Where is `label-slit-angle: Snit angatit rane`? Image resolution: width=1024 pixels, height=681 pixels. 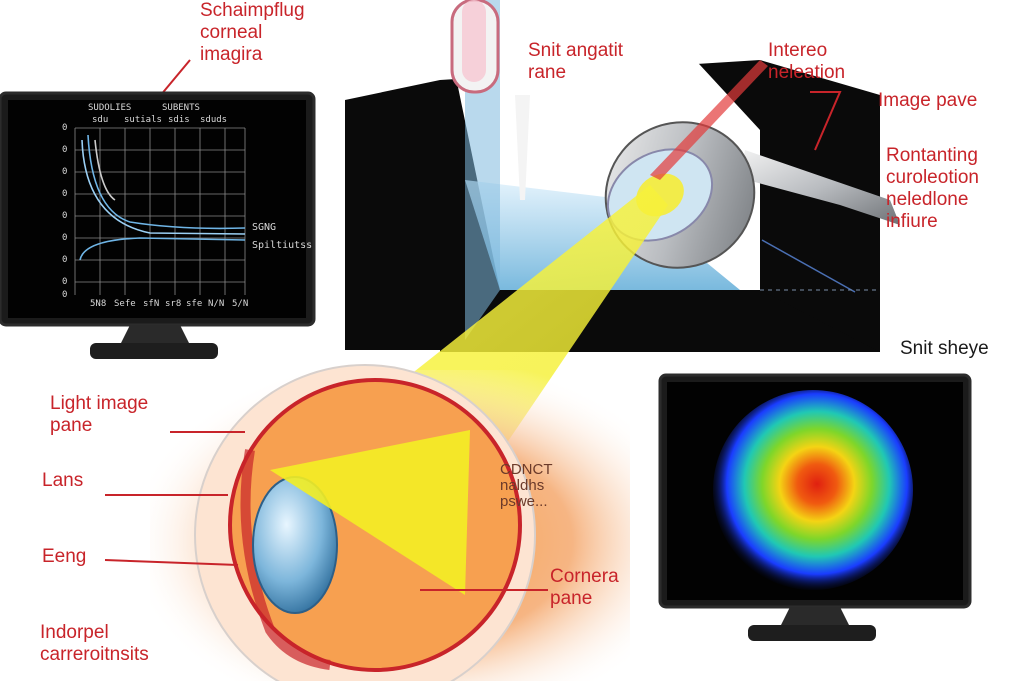 label-slit-angle: Snit angatit rane is located at coordinates (576, 61).